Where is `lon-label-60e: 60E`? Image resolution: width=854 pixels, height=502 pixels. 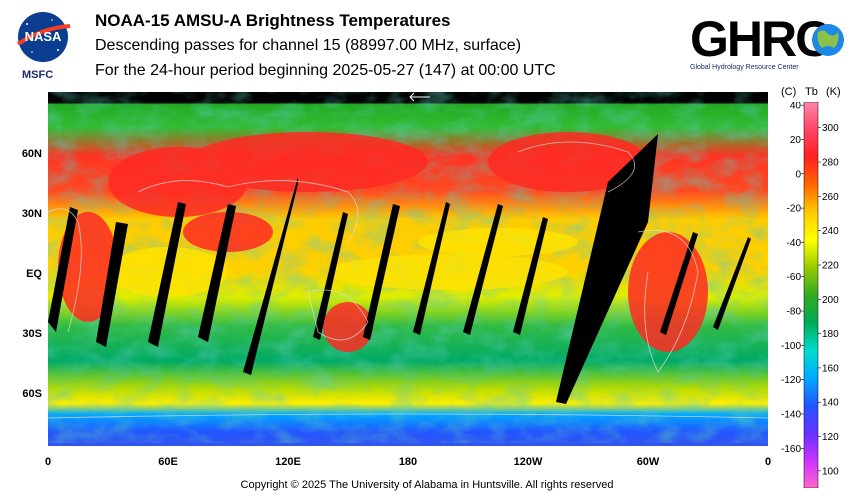
lon-label-60e: 60E is located at coordinates (168, 462).